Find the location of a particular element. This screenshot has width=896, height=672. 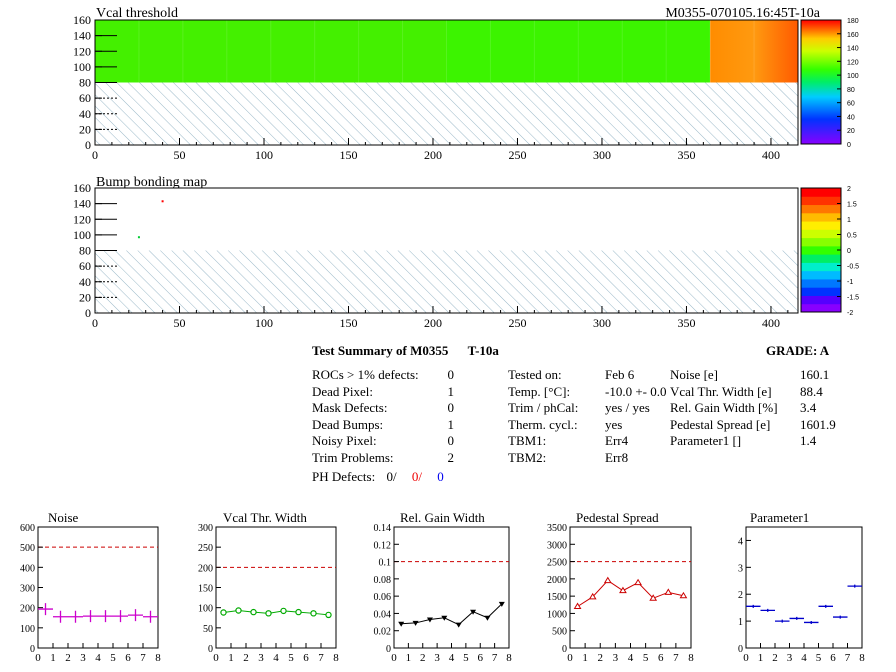

ph-defects-label: PH Defects: is located at coordinates (344, 476).